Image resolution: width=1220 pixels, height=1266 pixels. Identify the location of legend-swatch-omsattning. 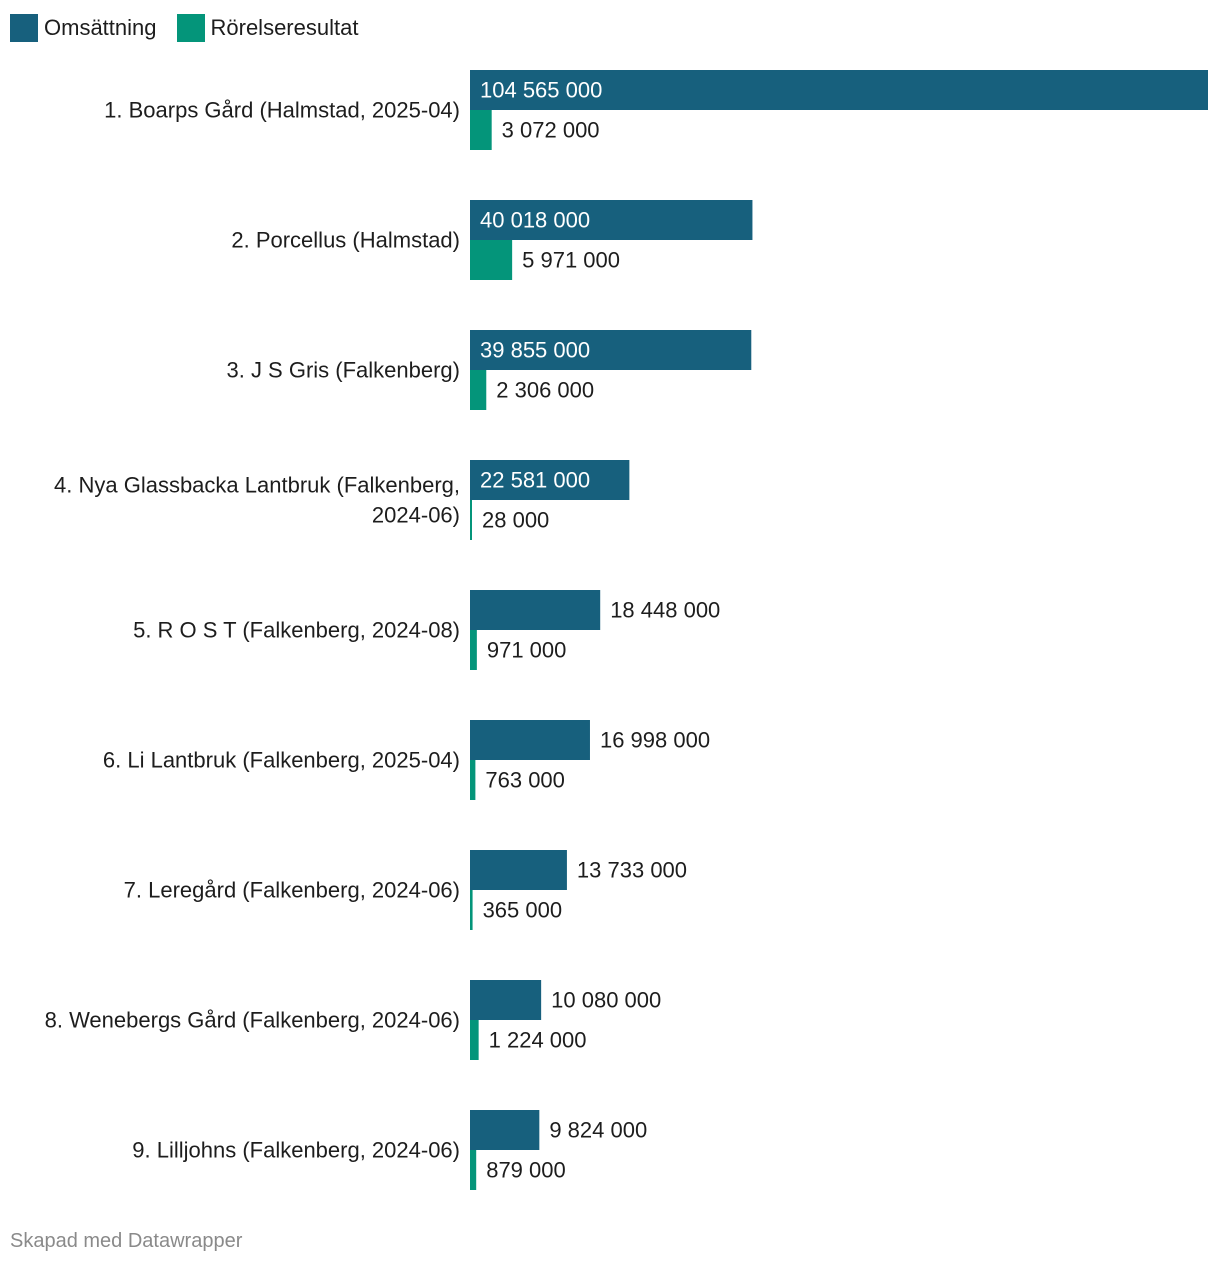
(24, 28).